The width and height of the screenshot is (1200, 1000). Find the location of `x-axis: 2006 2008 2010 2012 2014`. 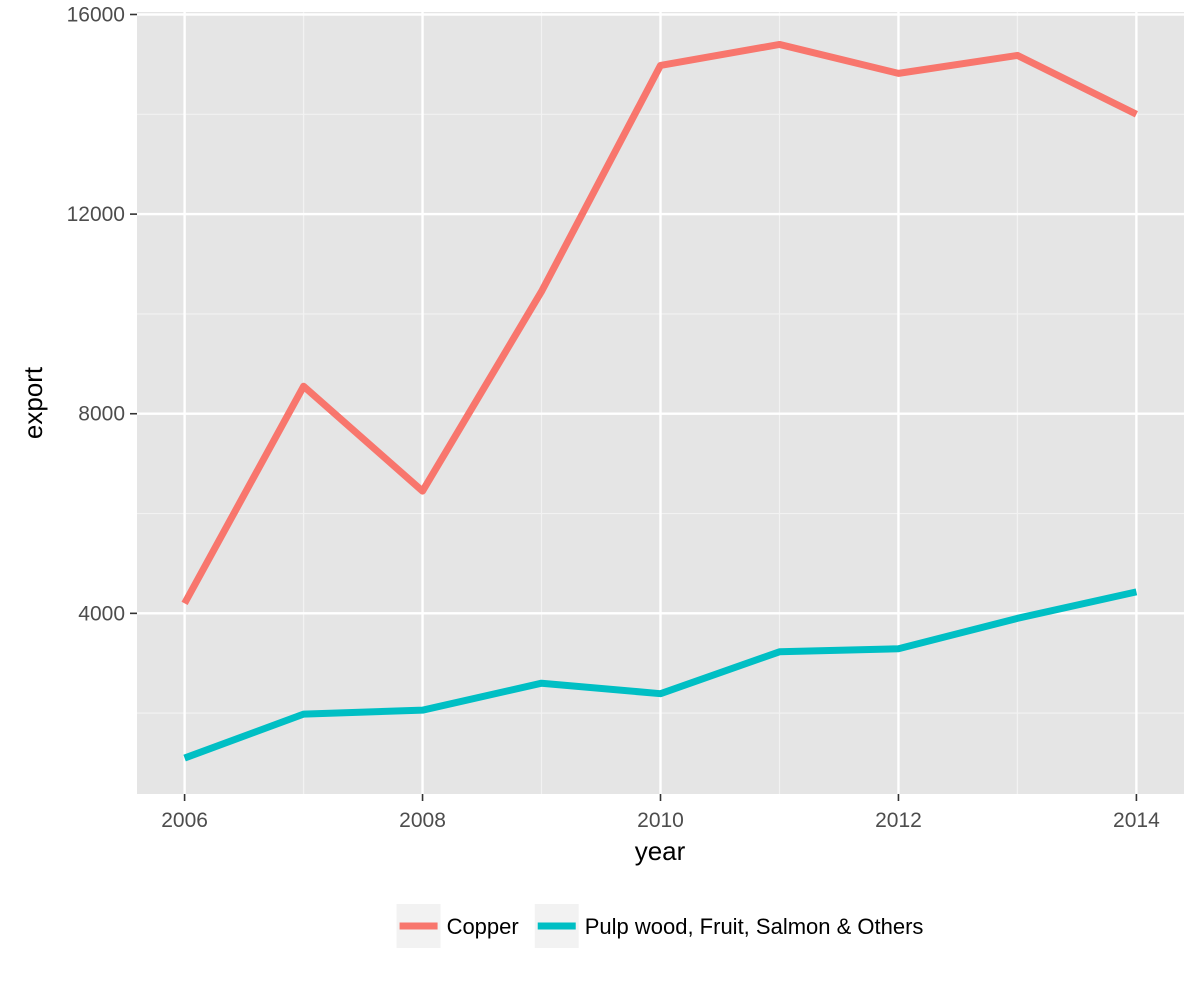

x-axis: 2006 2008 2010 2012 2014 is located at coordinates (660, 813).